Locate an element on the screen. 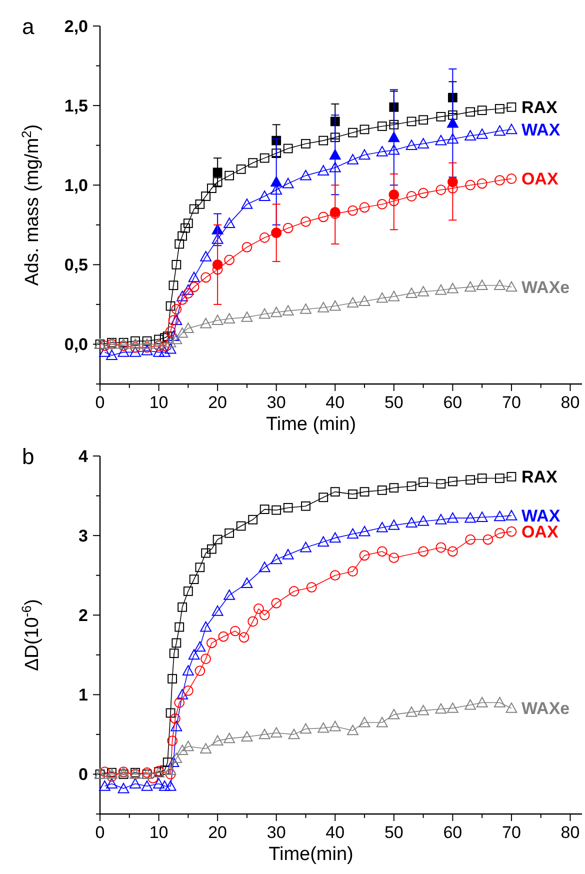  y-tick-label: 3 is located at coordinates (83, 536).